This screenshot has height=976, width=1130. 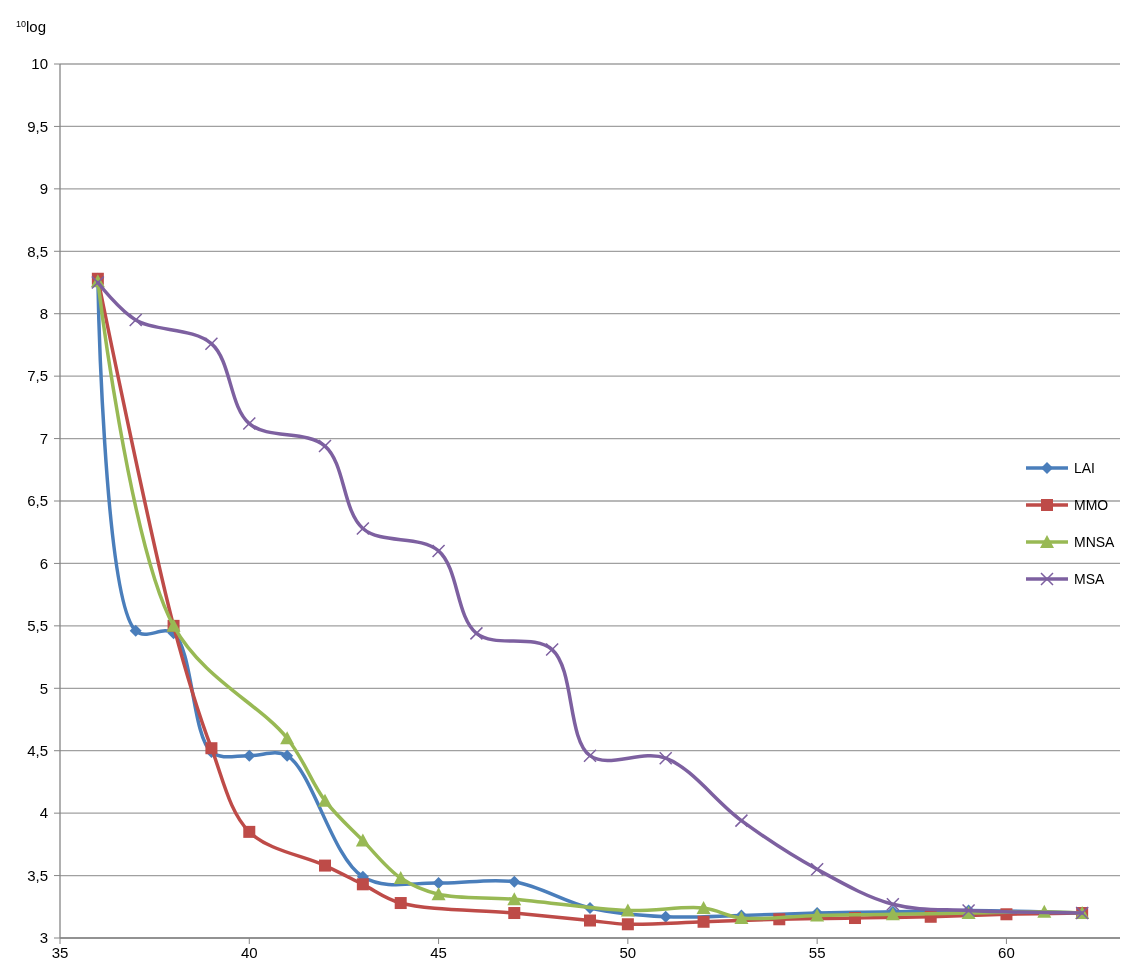 I want to click on x-tick-label: 45, so click(x=438, y=952).